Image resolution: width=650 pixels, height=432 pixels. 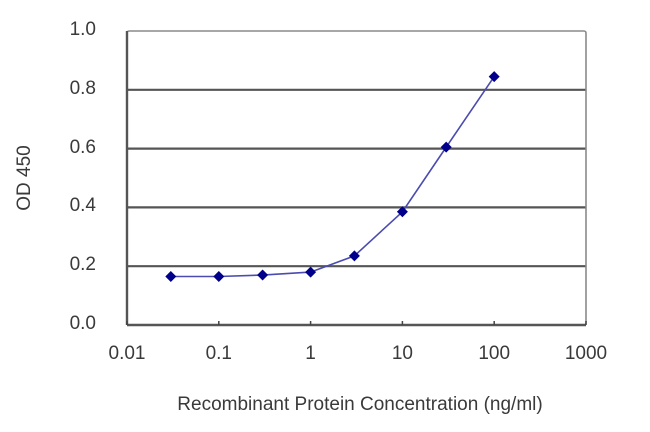 I want to click on x-tick-label: 10, so click(x=402, y=353).